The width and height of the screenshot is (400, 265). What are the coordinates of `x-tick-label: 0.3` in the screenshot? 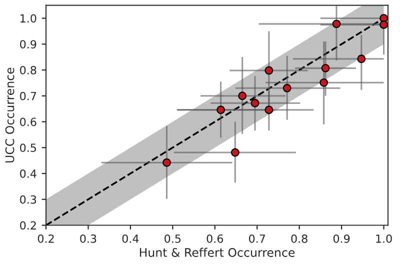 It's located at (88, 238).